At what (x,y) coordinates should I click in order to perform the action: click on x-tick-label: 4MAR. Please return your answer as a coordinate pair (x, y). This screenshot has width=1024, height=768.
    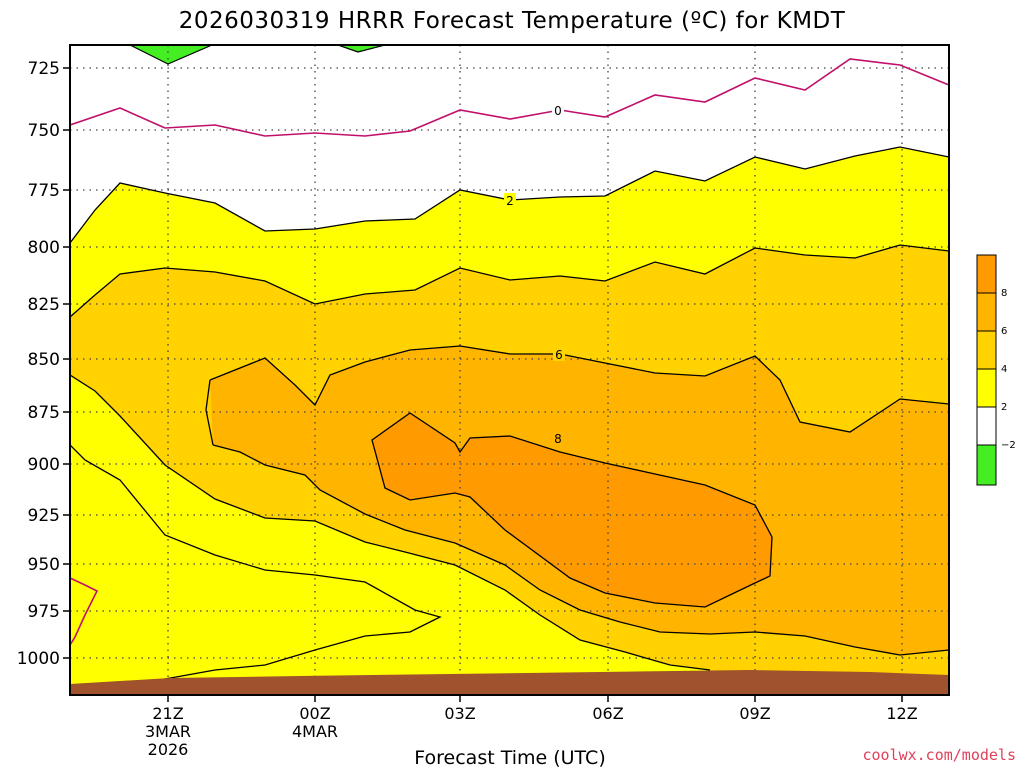
    Looking at the image, I should click on (315, 731).